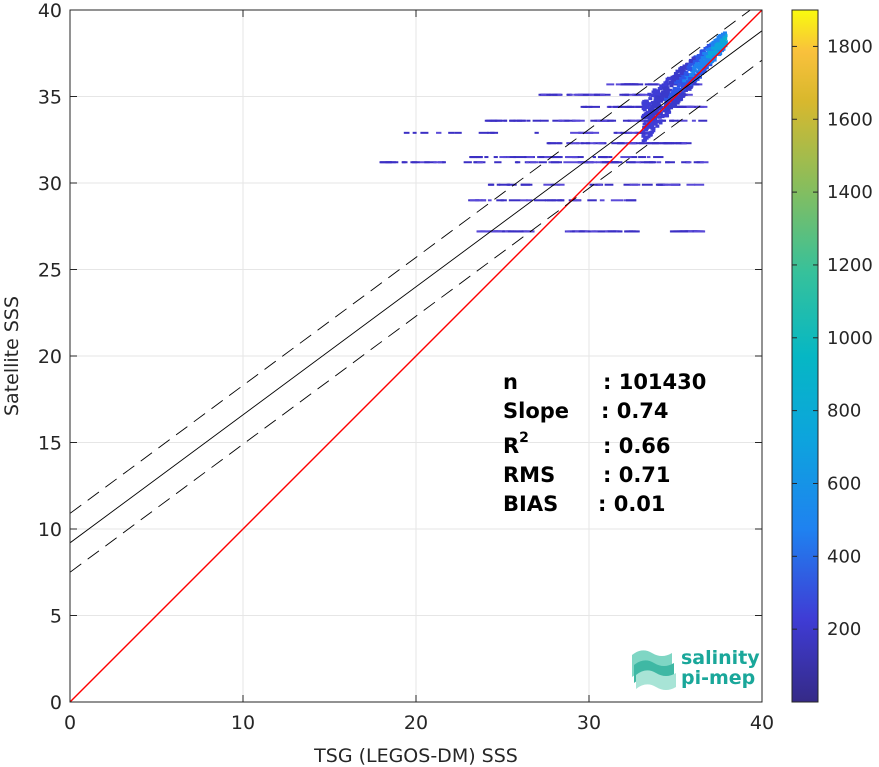 The image size is (879, 767). Describe the element at coordinates (850, 338) in the screenshot. I see `colorbar-tick-label: 1000` at that location.